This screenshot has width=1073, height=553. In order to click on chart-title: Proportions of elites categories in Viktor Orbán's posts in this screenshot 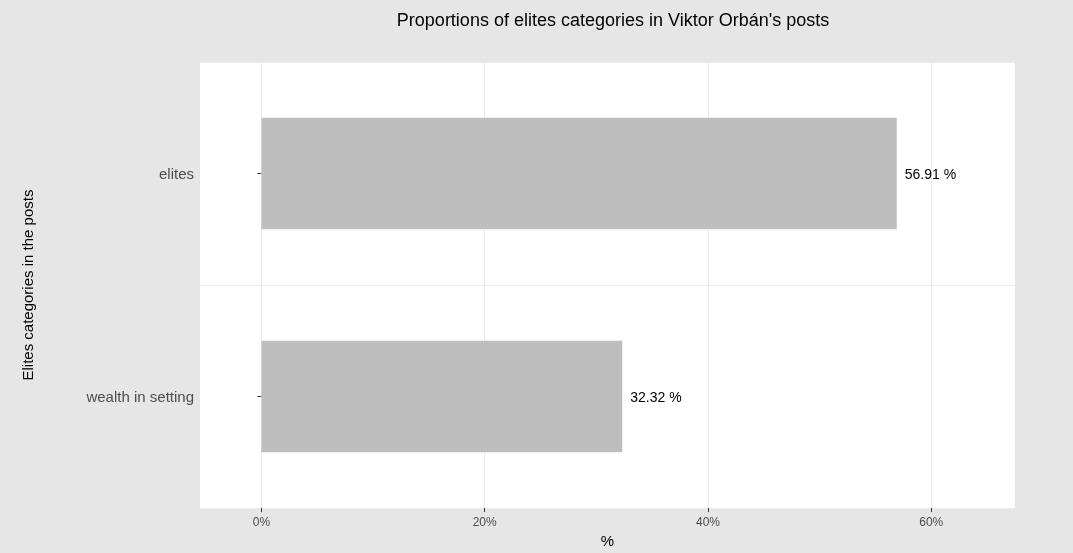, I will do `click(613, 20)`.